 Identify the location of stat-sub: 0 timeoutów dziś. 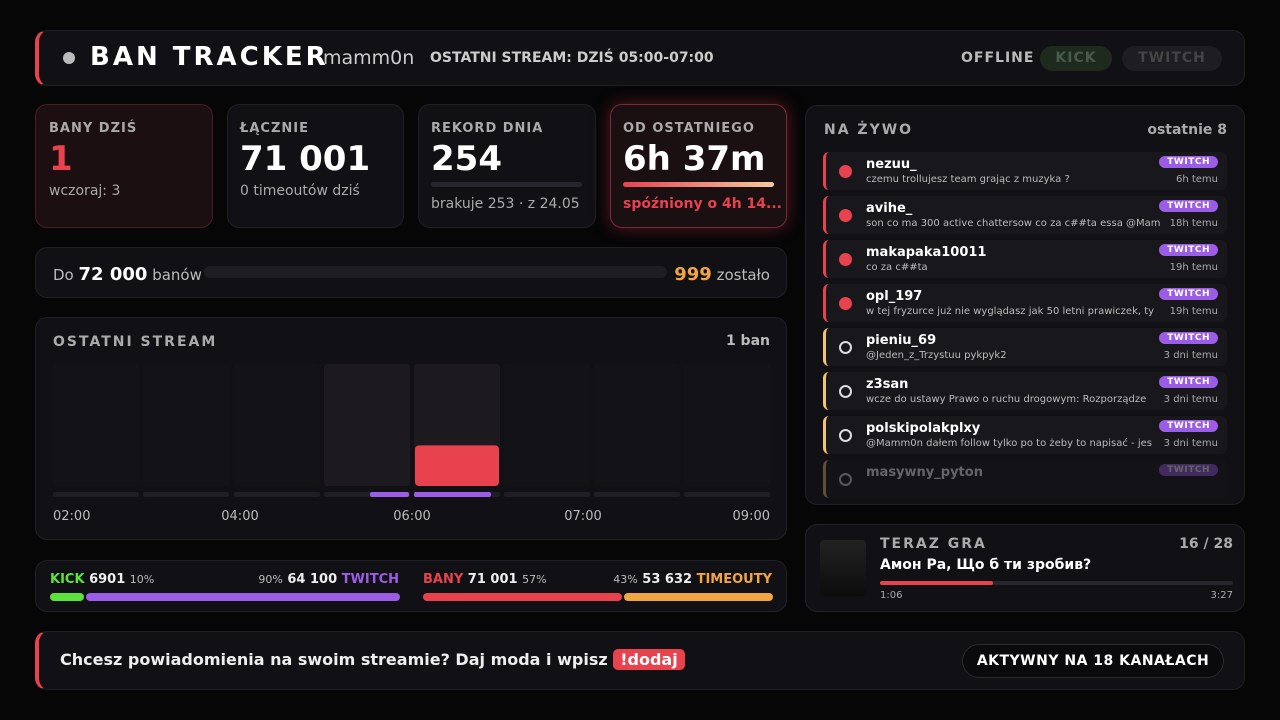
(300, 191).